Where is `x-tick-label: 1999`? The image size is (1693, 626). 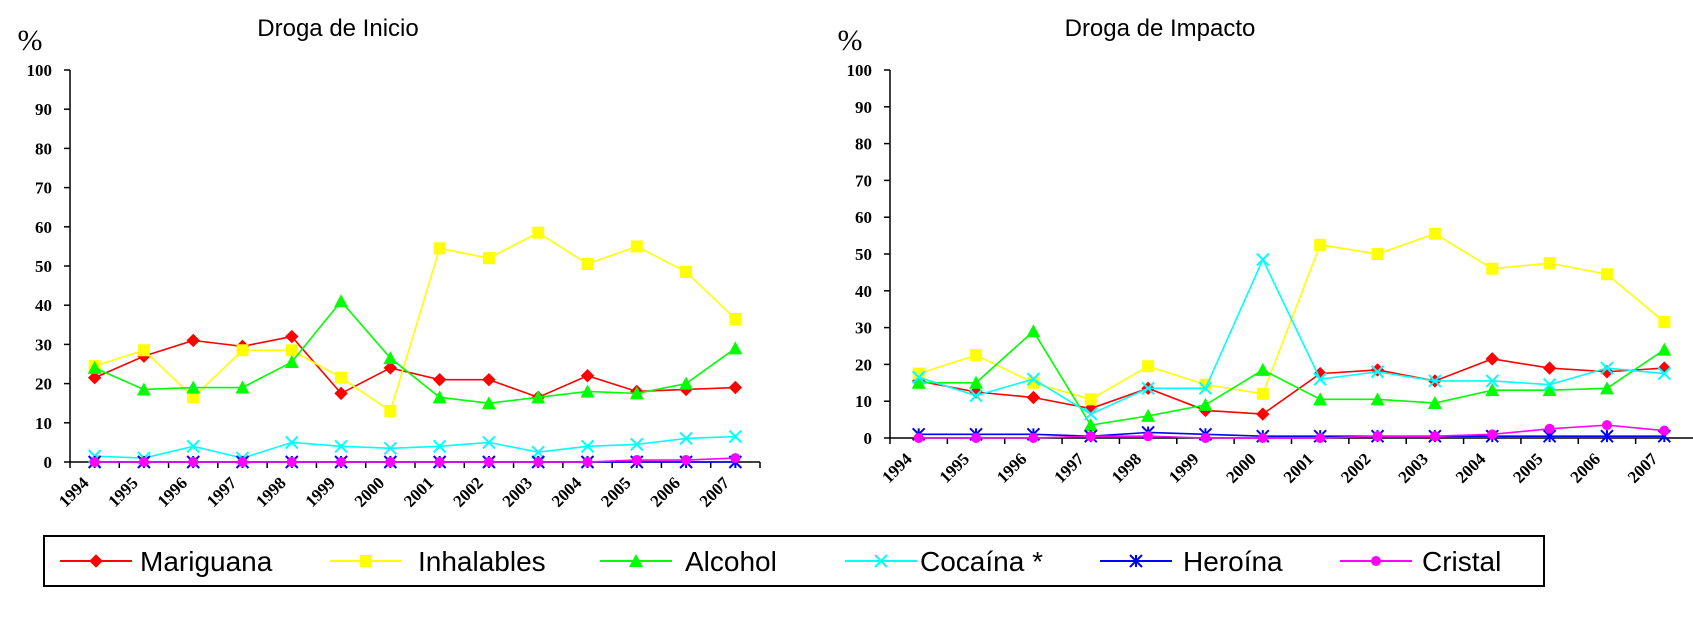 x-tick-label: 1999 is located at coordinates (319, 491).